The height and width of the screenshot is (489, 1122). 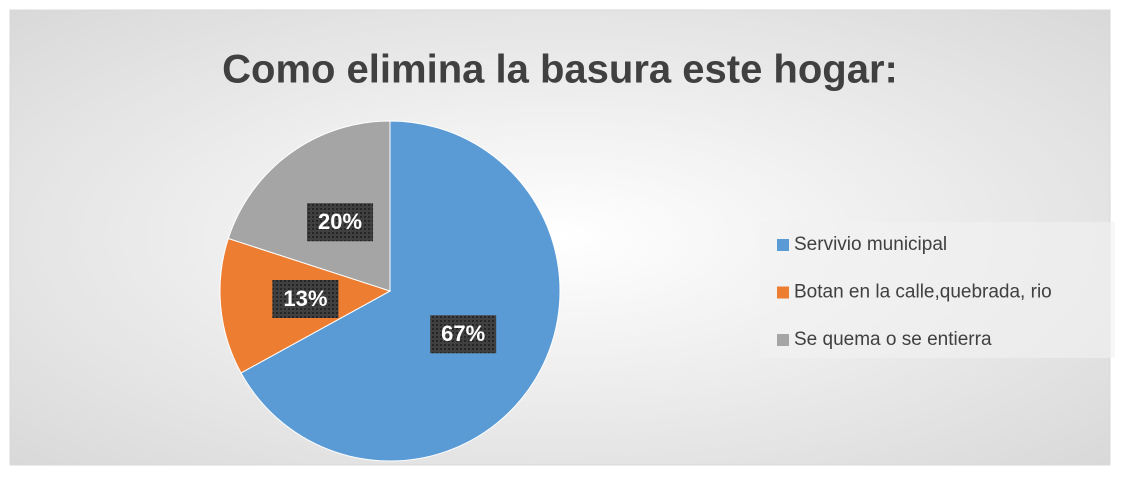 I want to click on data-label: 13%, so click(x=305, y=298).